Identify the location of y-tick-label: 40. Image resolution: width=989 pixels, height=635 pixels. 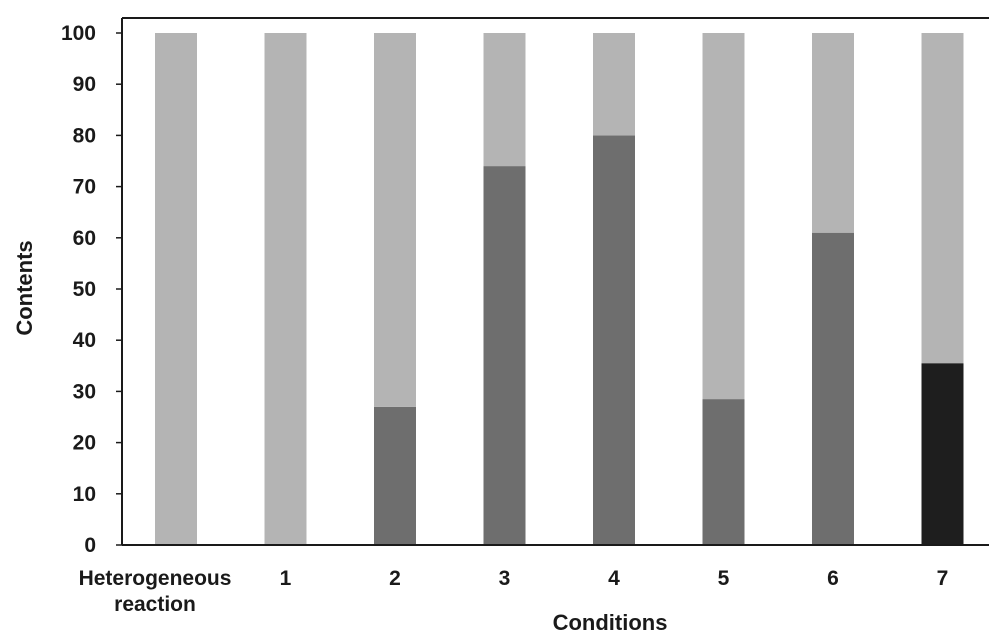
(84, 340).